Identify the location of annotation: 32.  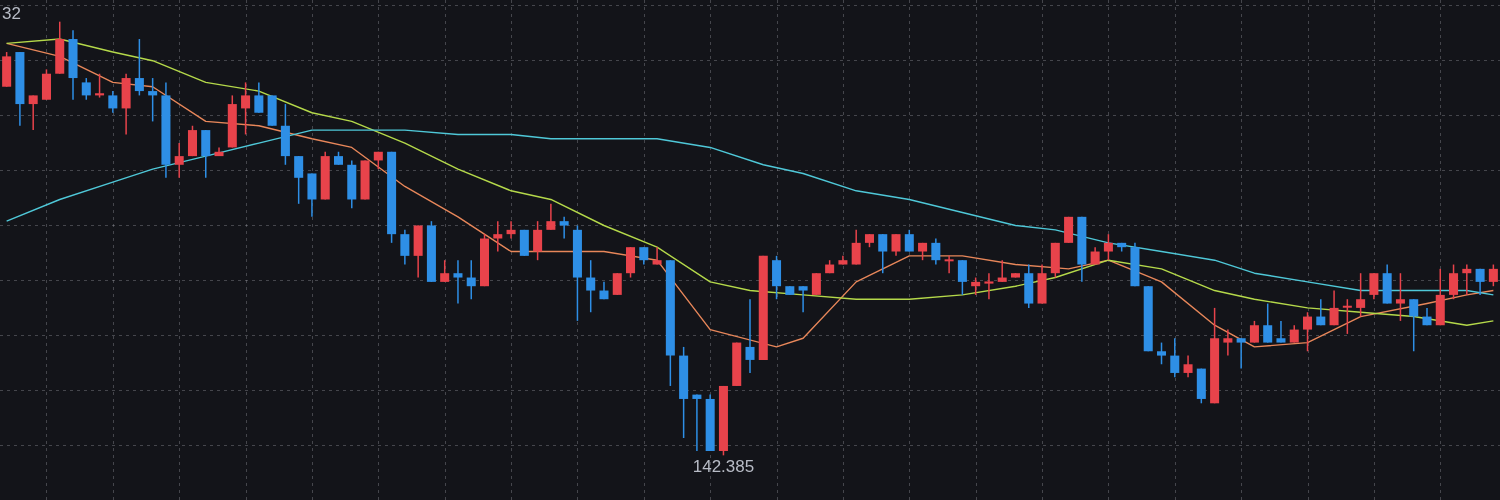
(11, 14).